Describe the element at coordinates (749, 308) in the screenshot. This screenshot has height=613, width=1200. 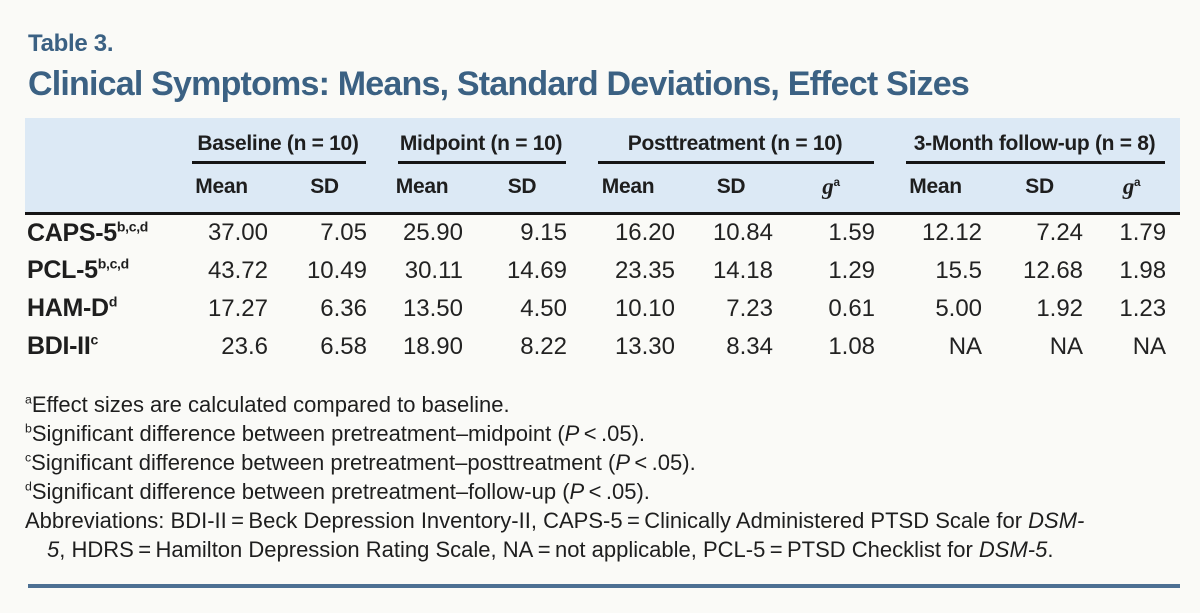
I see `data-cell: 7.23` at that location.